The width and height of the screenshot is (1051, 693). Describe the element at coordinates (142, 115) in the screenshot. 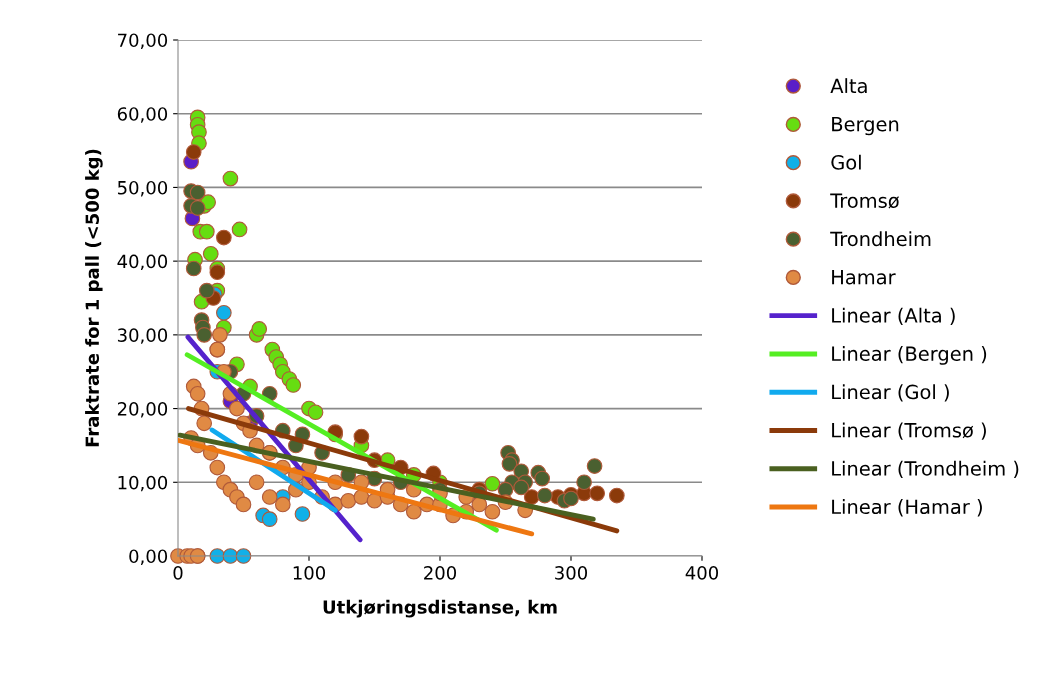

I see `y-tick-label: 60,00` at that location.